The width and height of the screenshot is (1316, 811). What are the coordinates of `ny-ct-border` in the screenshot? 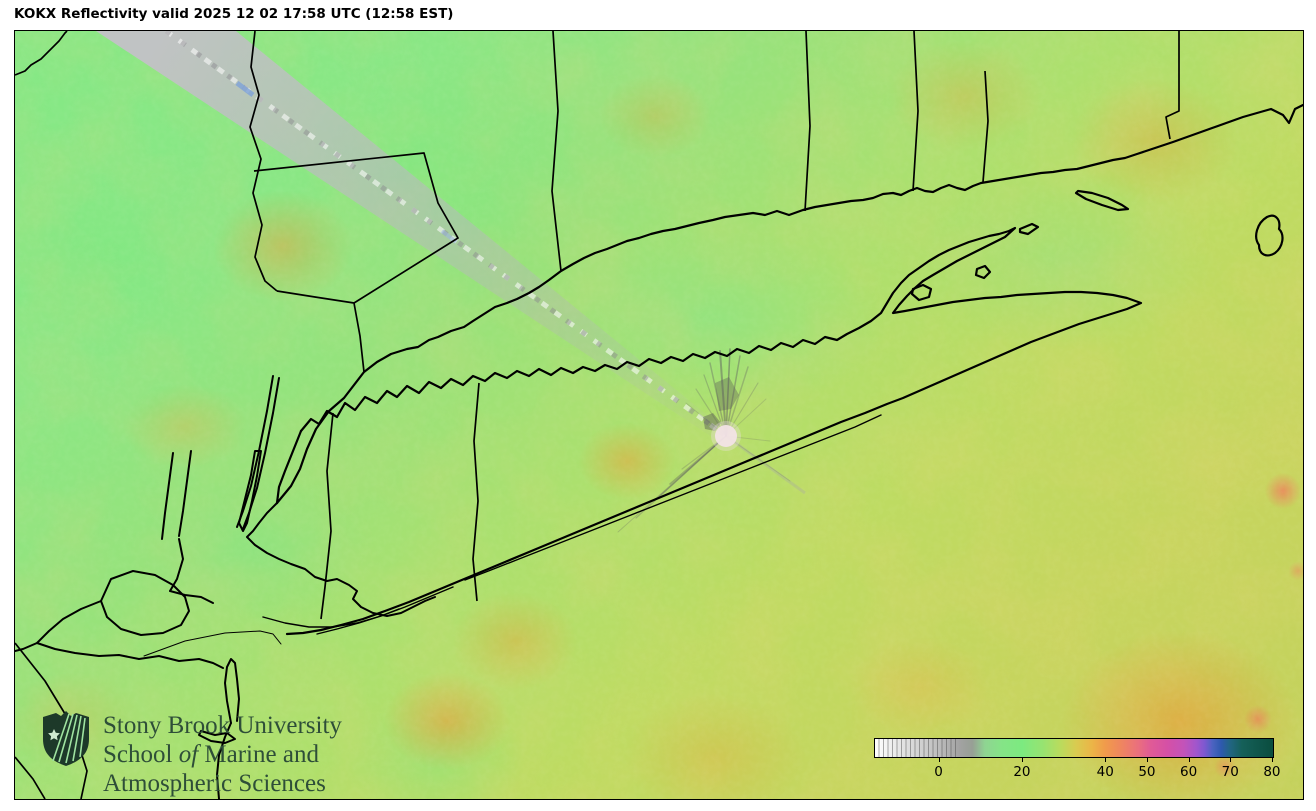 It's located at (356, 228).